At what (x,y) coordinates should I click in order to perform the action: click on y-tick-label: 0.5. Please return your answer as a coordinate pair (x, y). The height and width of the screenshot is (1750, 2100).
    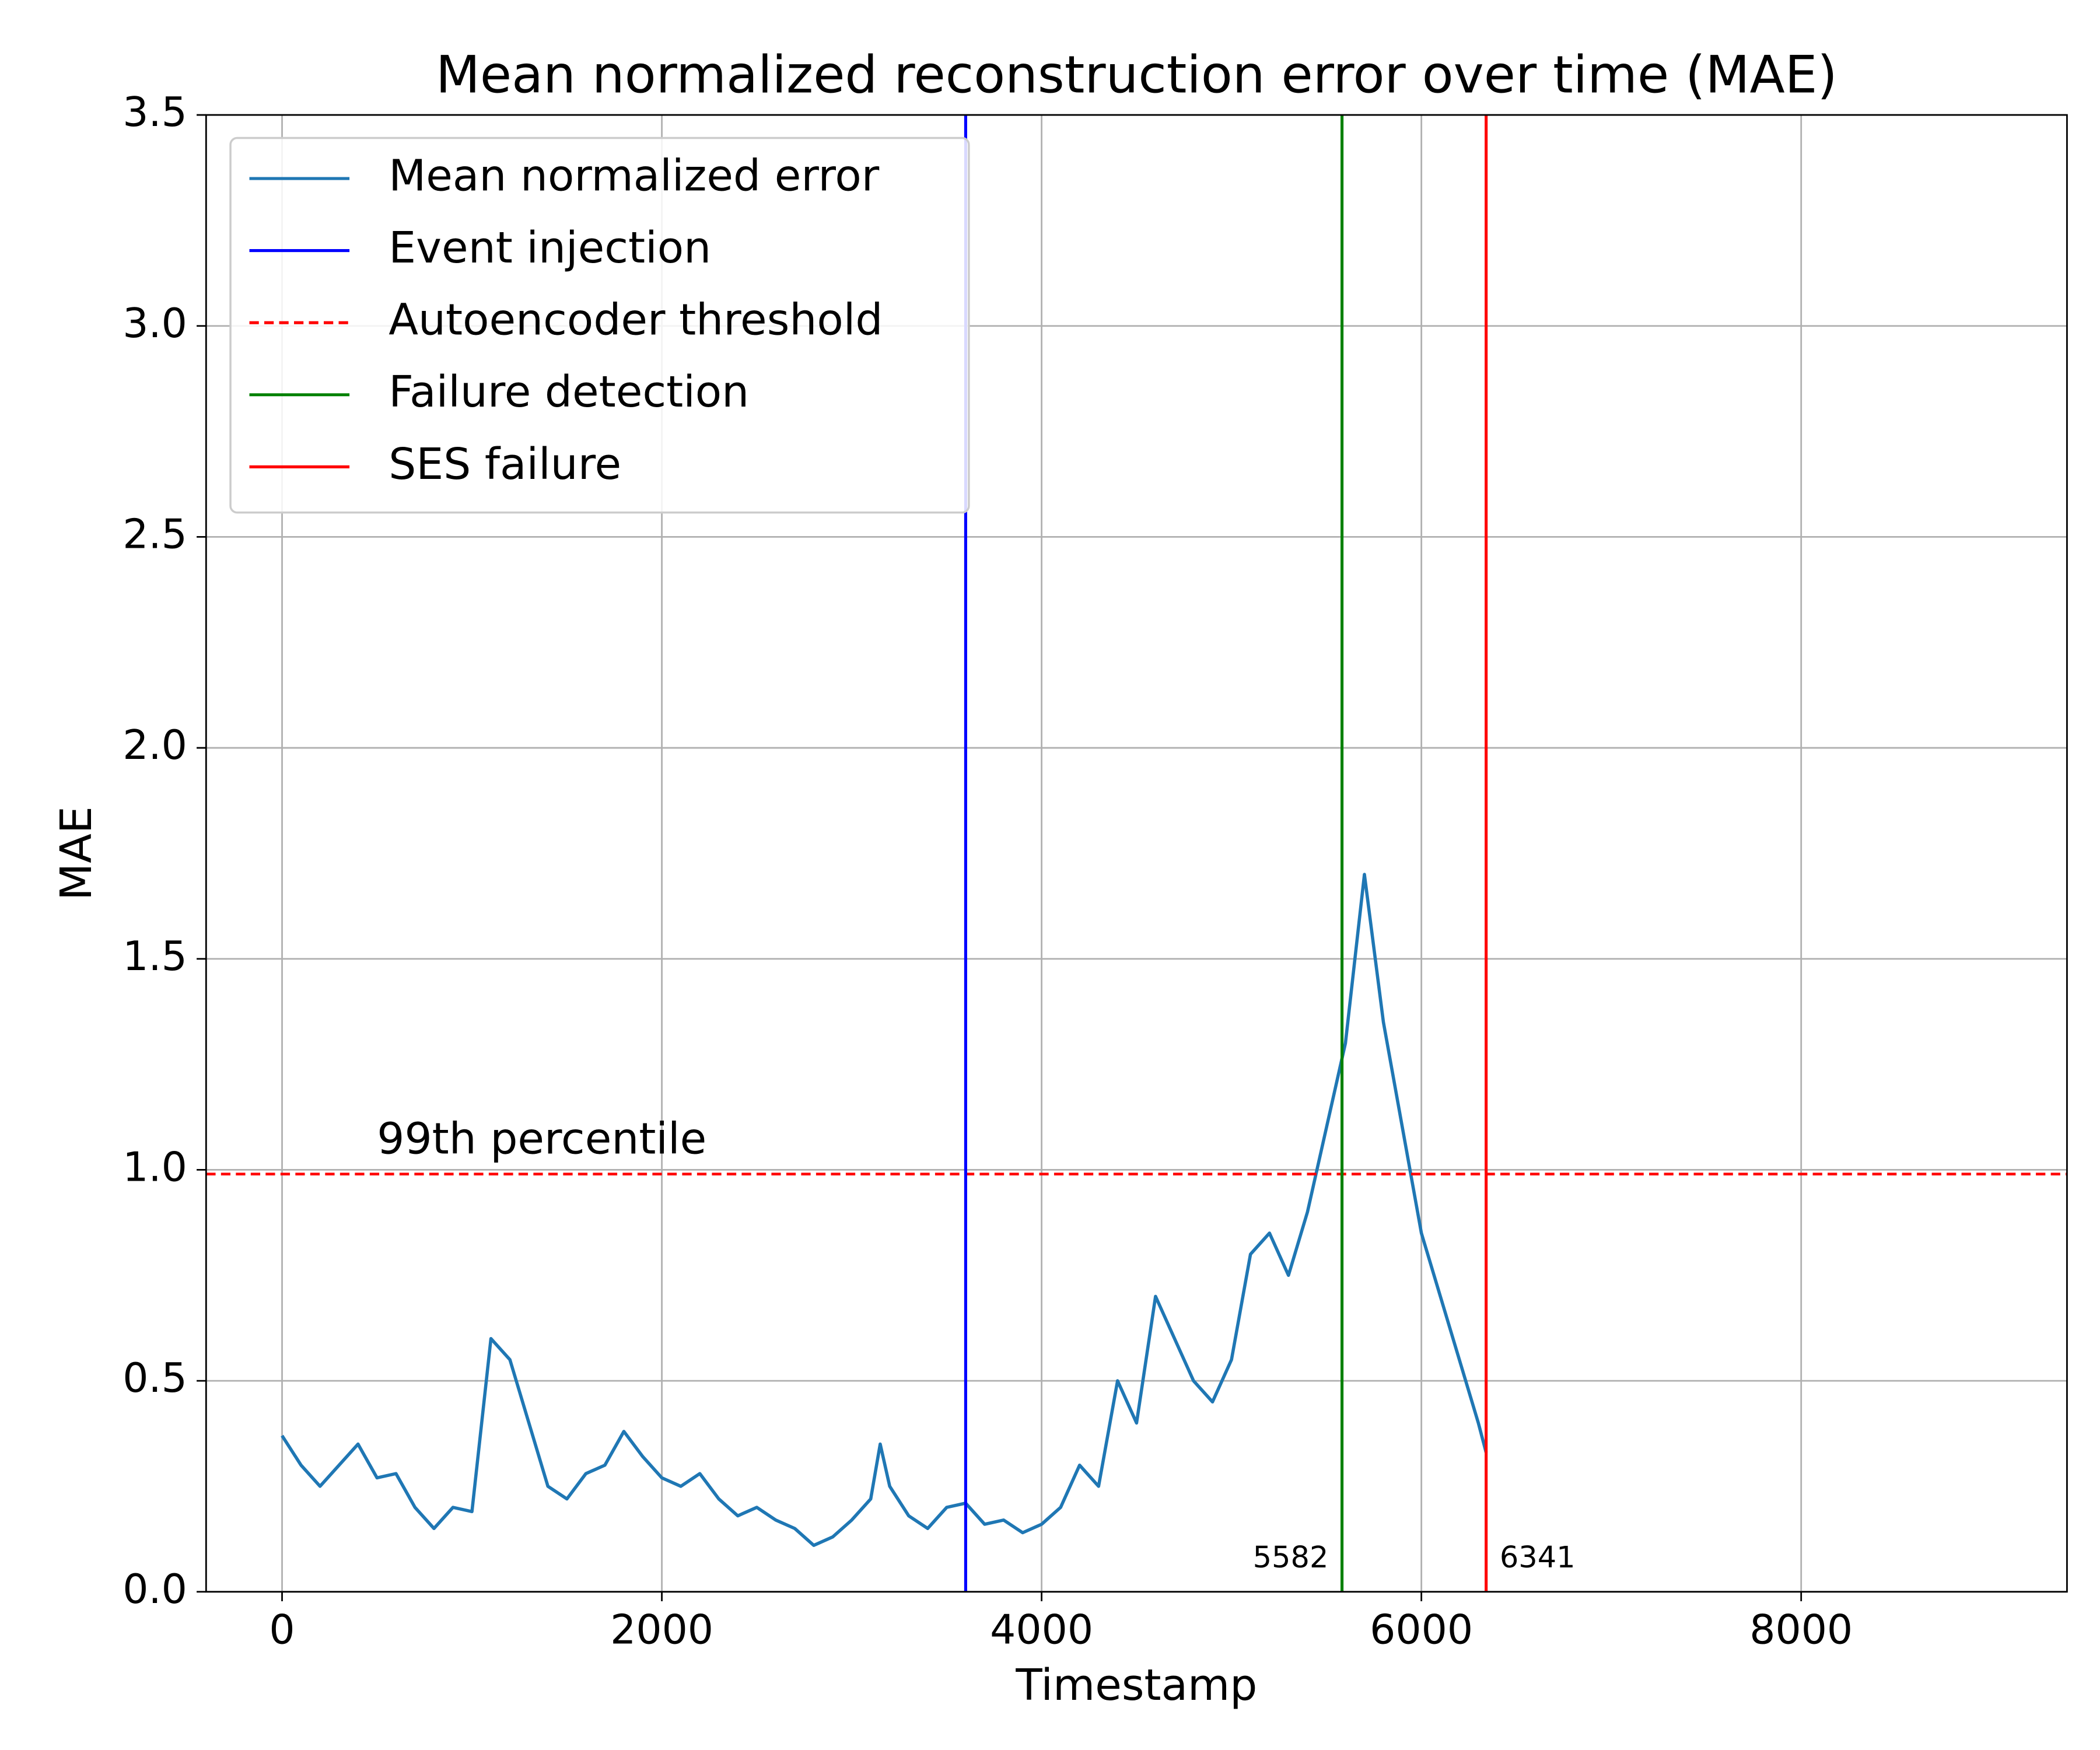
    Looking at the image, I should click on (155, 1378).